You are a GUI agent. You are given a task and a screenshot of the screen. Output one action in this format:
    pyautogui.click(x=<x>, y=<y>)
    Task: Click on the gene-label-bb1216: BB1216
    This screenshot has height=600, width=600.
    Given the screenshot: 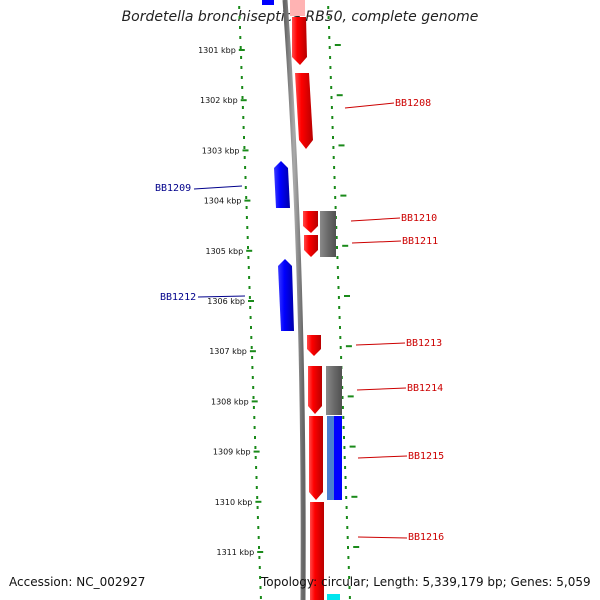 What is the action you would take?
    pyautogui.click(x=426, y=537)
    